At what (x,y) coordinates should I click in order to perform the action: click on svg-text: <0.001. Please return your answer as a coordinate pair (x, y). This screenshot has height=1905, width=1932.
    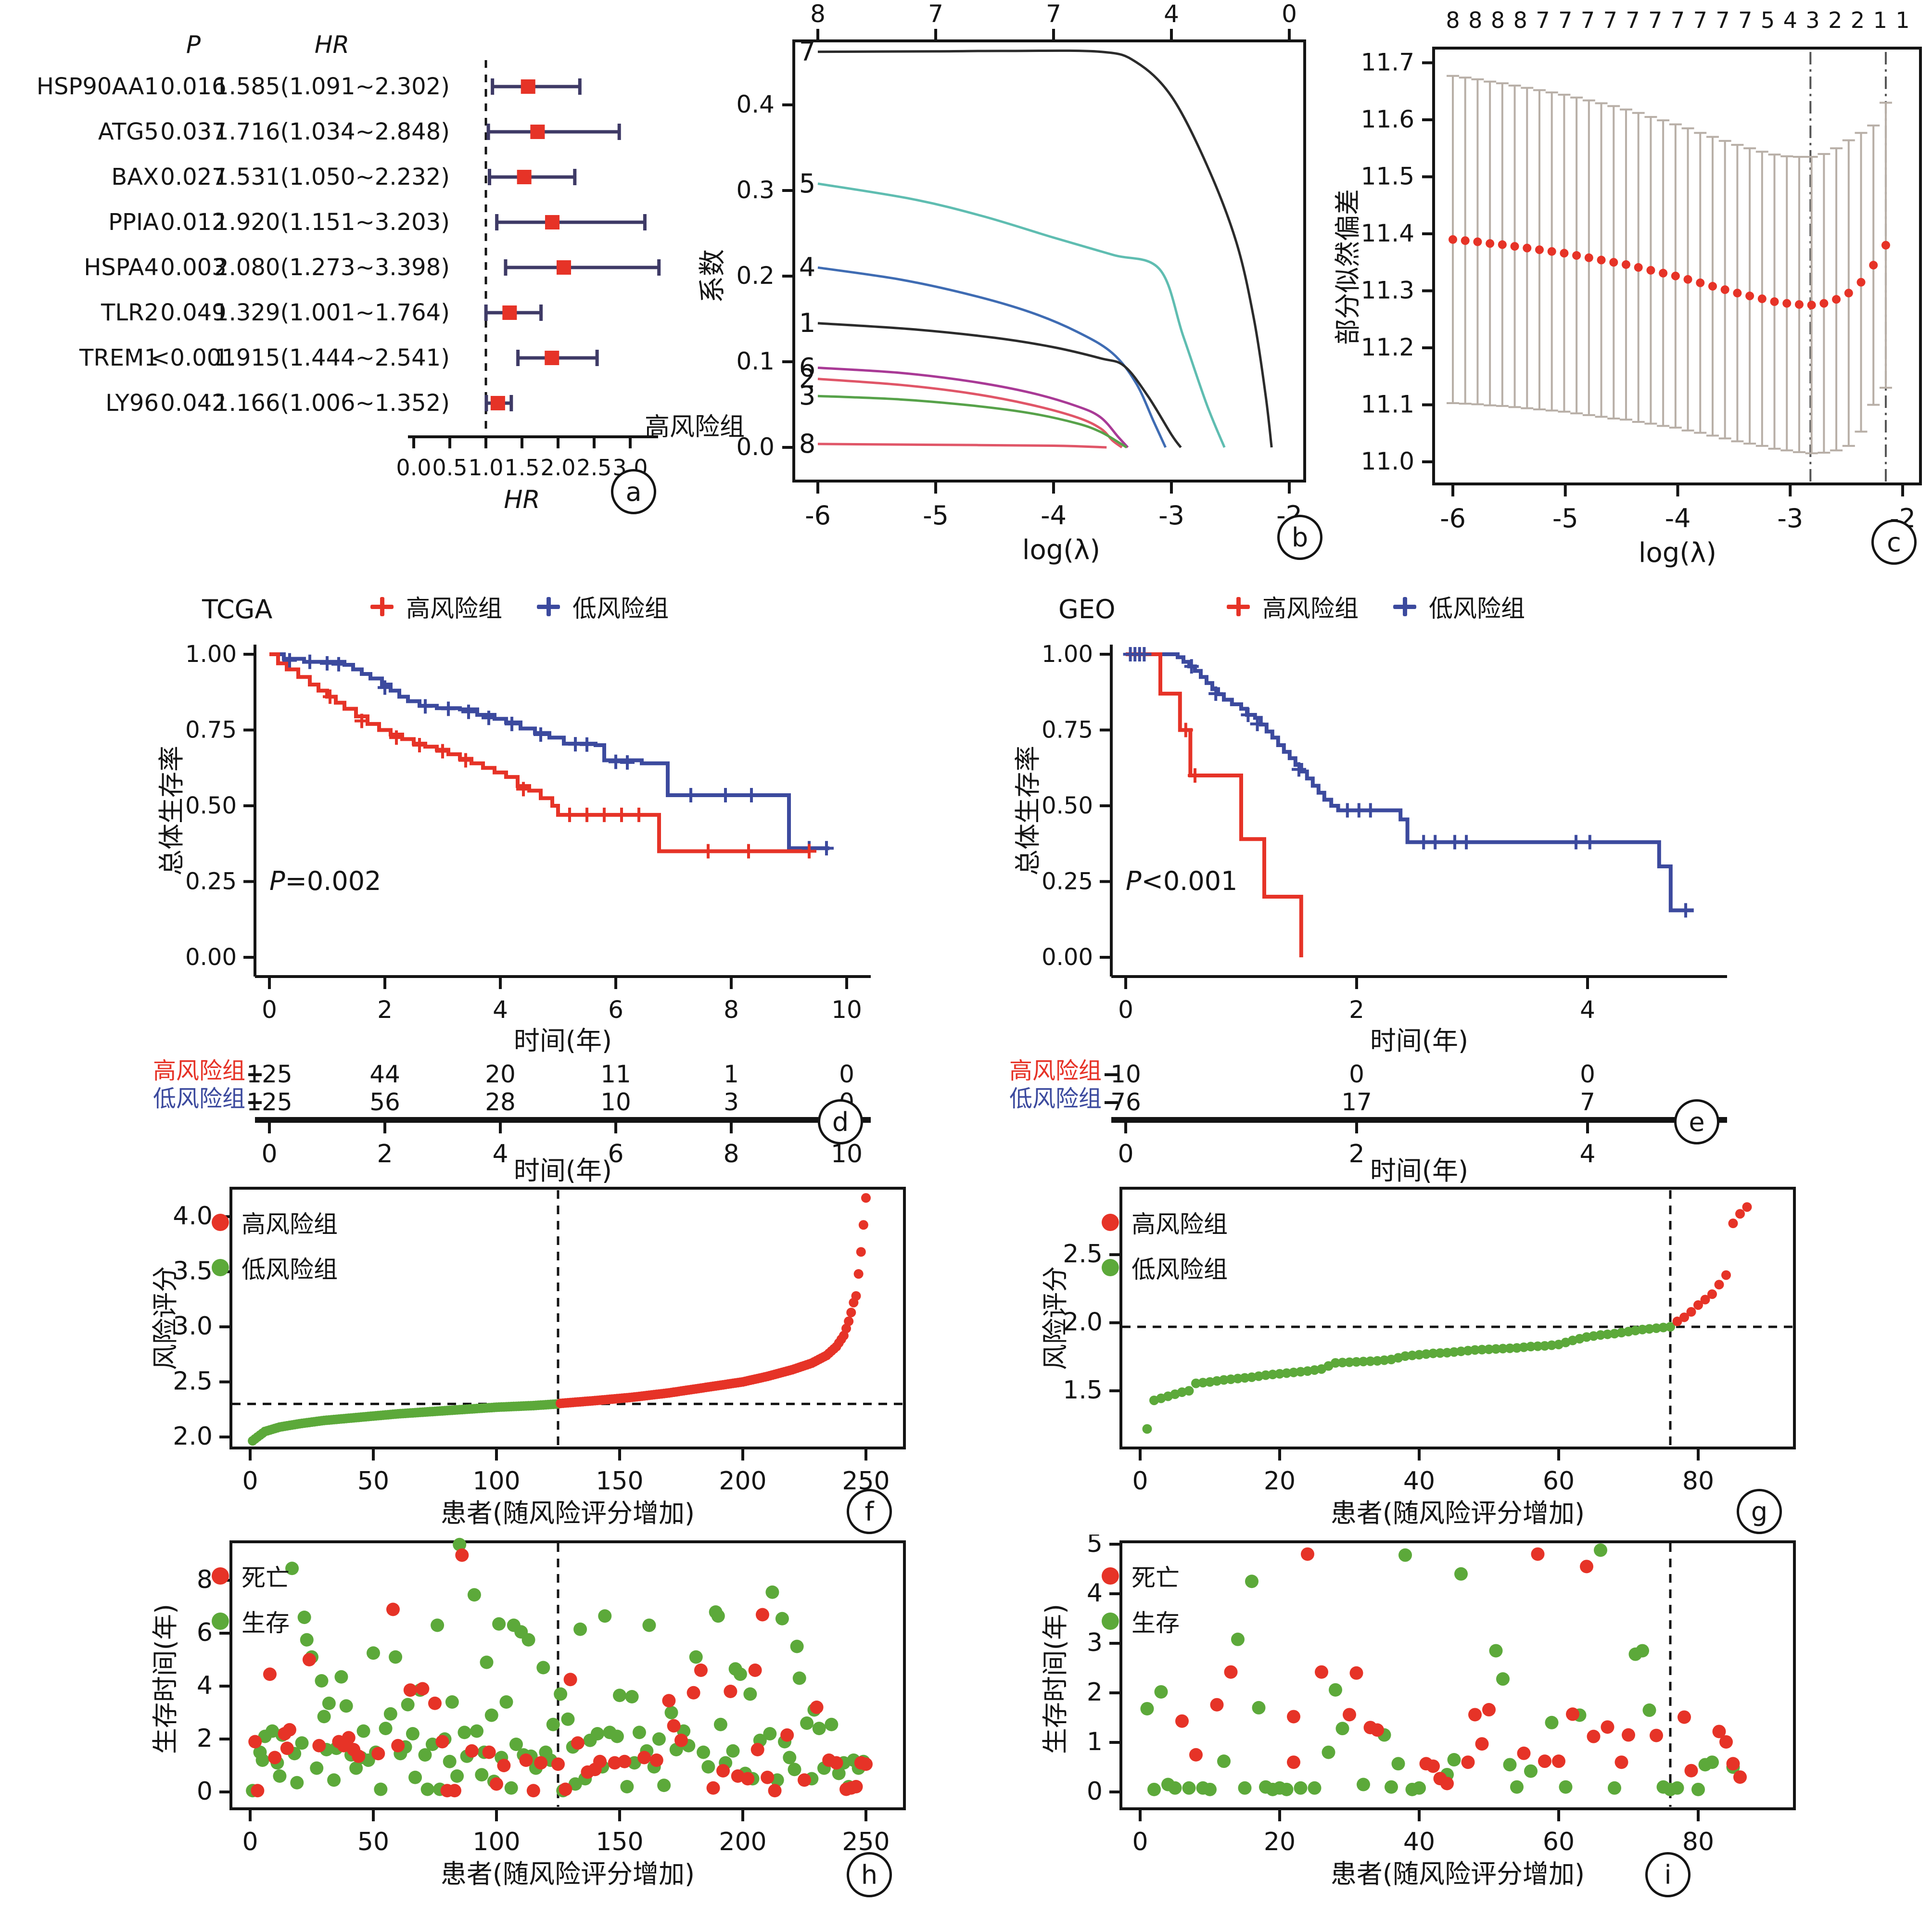
    Looking at the image, I should click on (193, 357).